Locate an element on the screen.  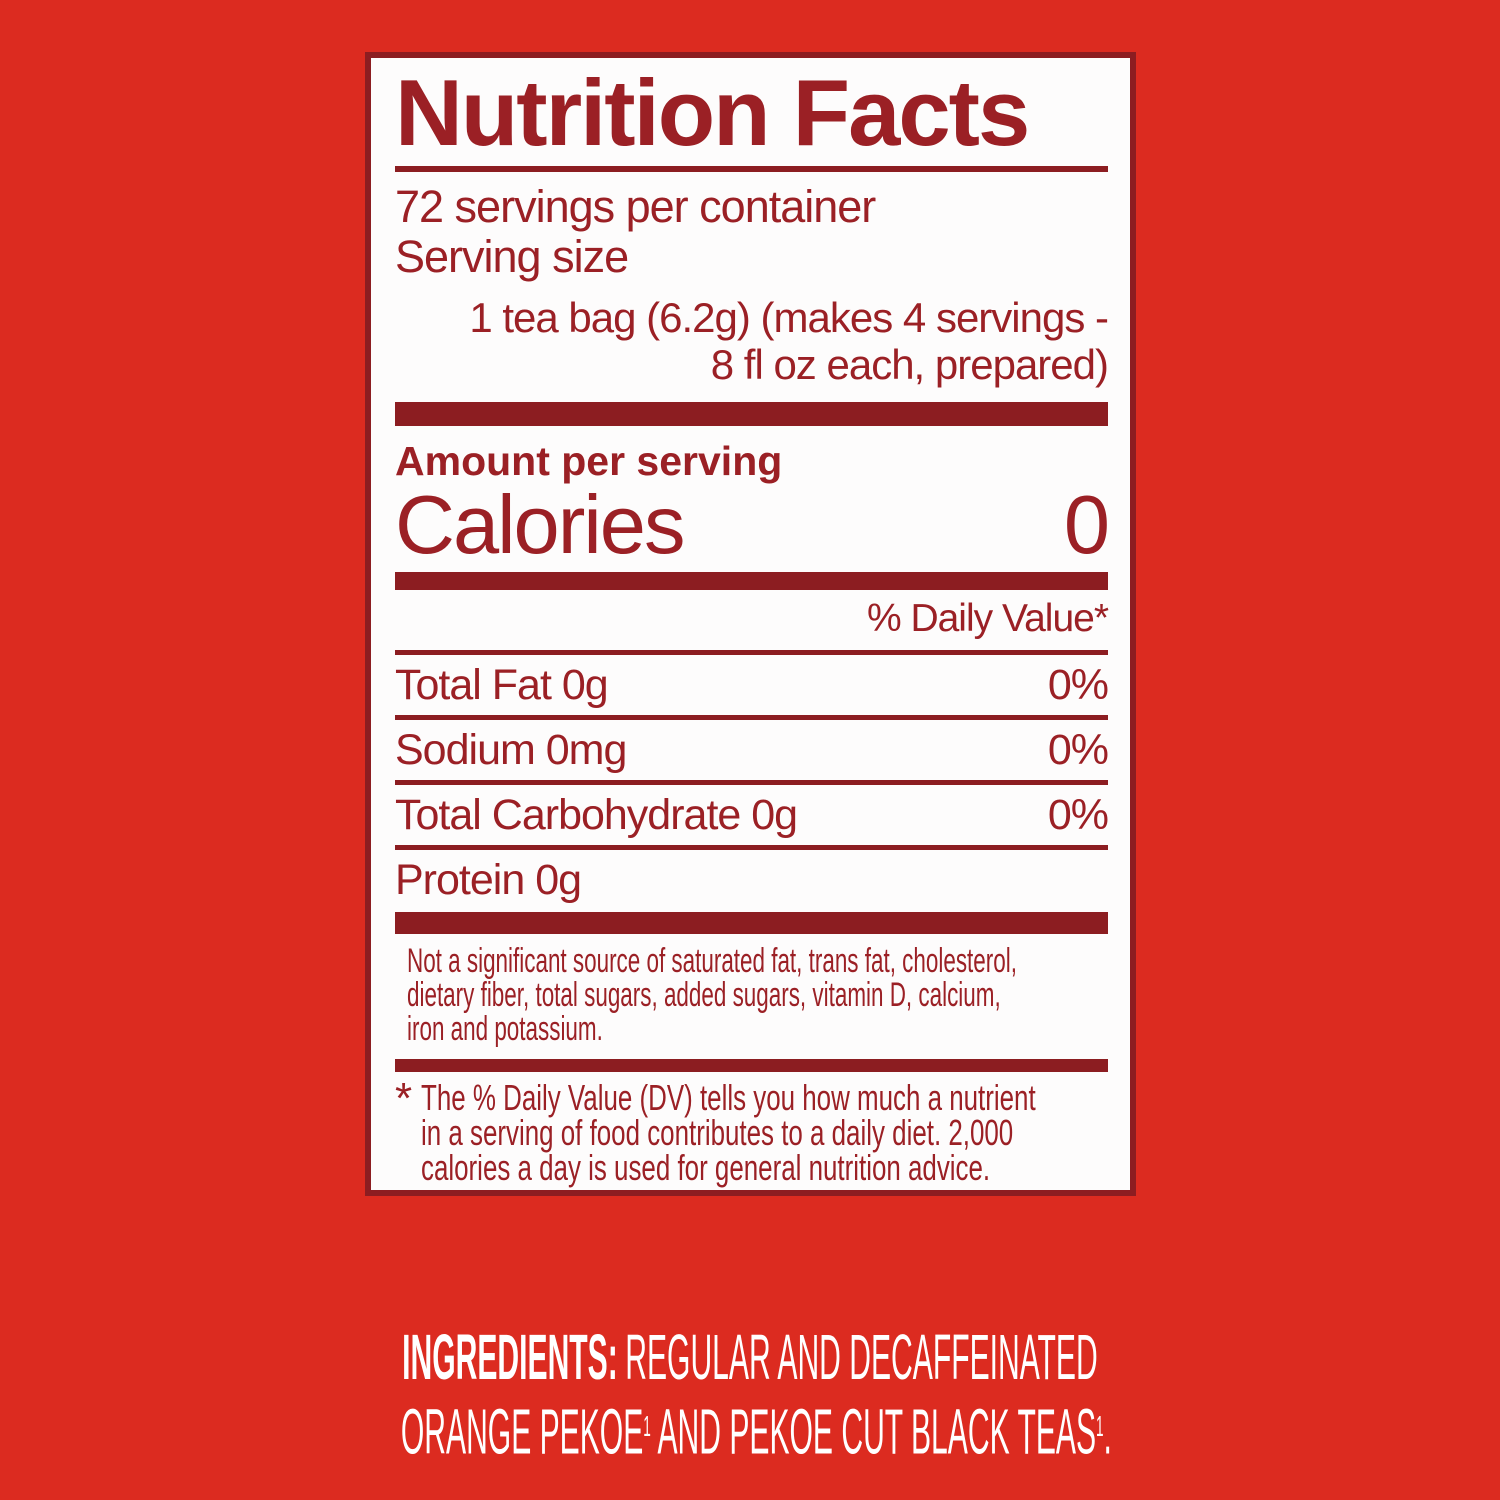
nutrition-facts-title: Nutrition Facts is located at coordinates (712, 112).